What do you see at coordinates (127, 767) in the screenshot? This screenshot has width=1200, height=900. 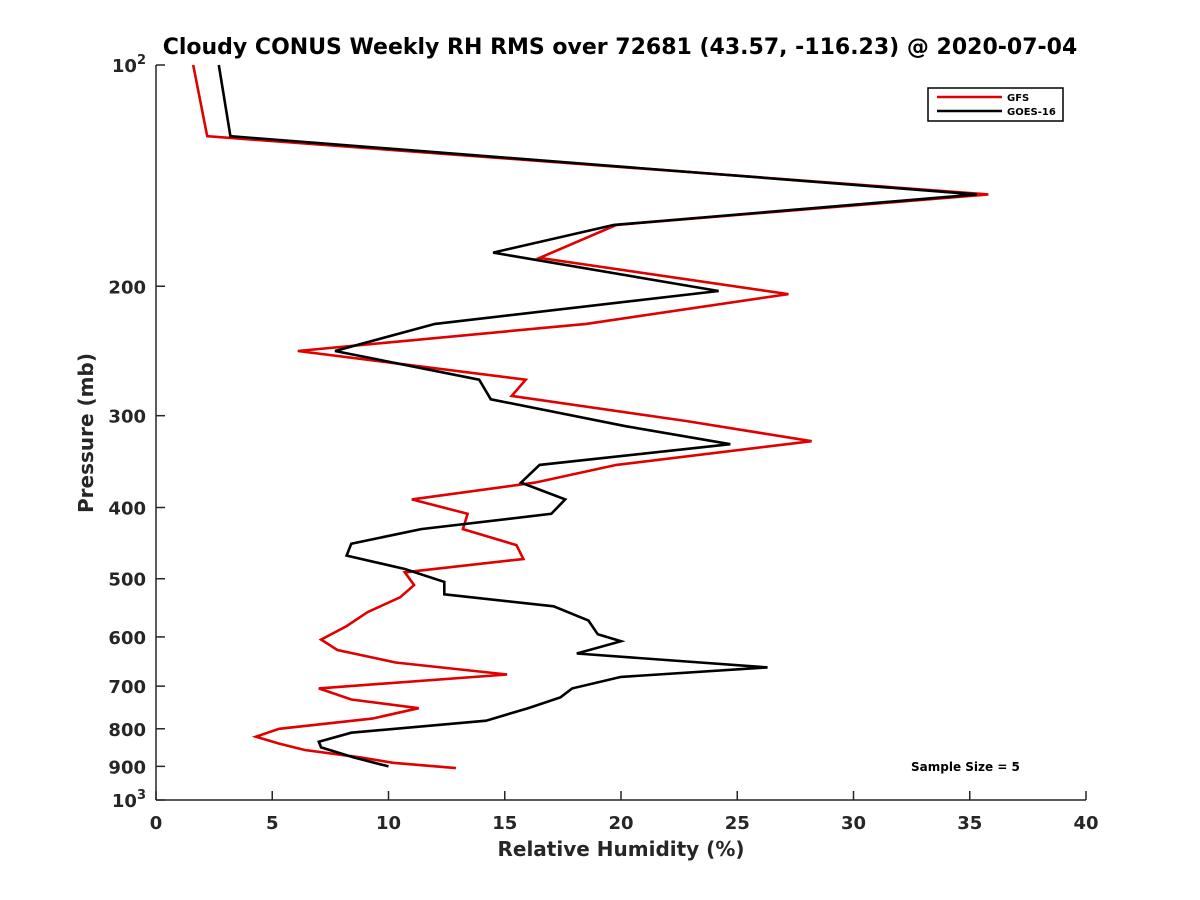 I see `y-tick-label: 900` at bounding box center [127, 767].